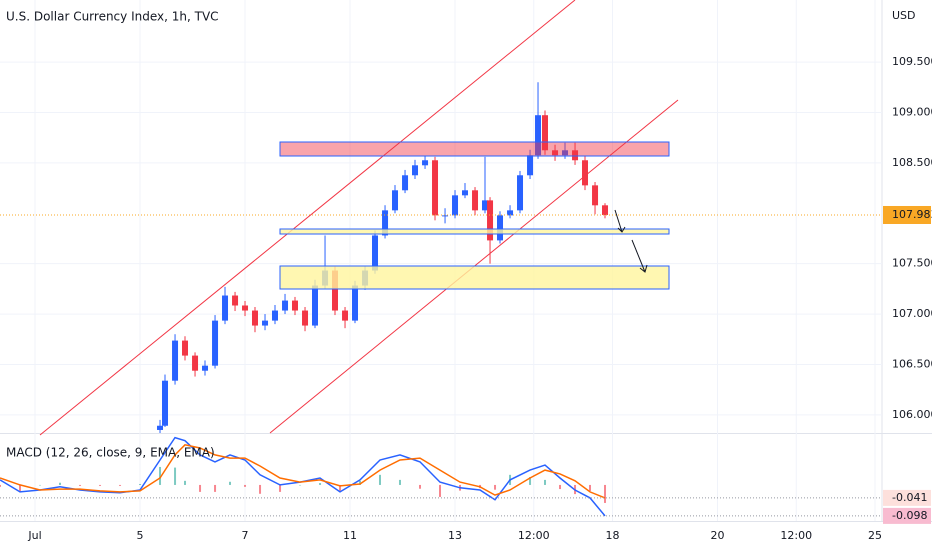  I want to click on x-tick-label: 25, so click(875, 535).